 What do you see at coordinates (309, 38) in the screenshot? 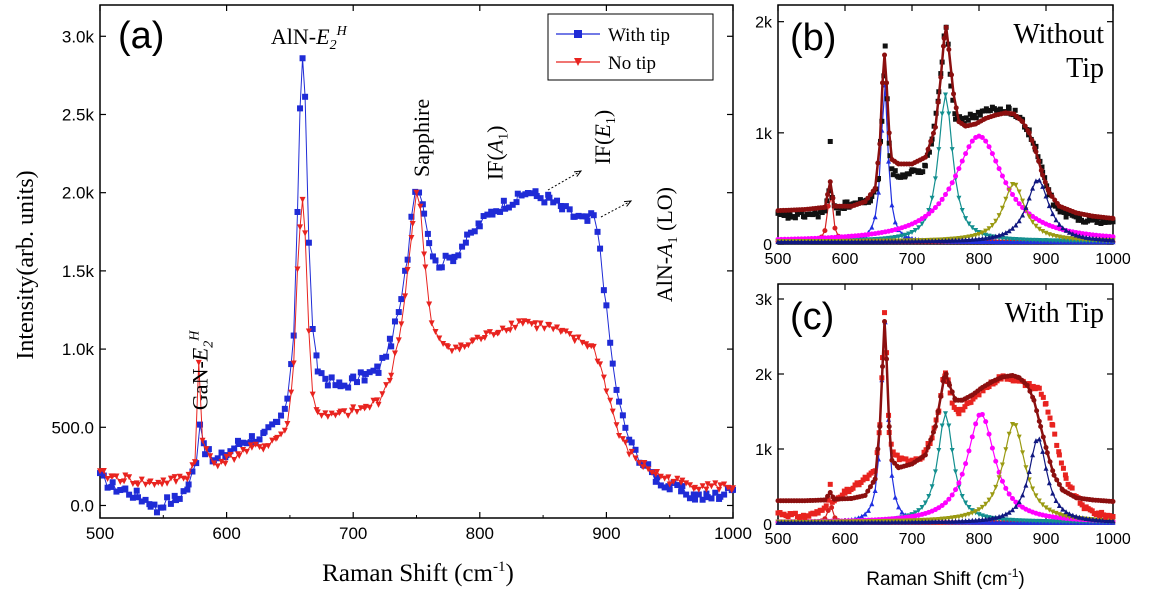
I see `annotation-aln-e2h: AlN-E2H` at bounding box center [309, 38].